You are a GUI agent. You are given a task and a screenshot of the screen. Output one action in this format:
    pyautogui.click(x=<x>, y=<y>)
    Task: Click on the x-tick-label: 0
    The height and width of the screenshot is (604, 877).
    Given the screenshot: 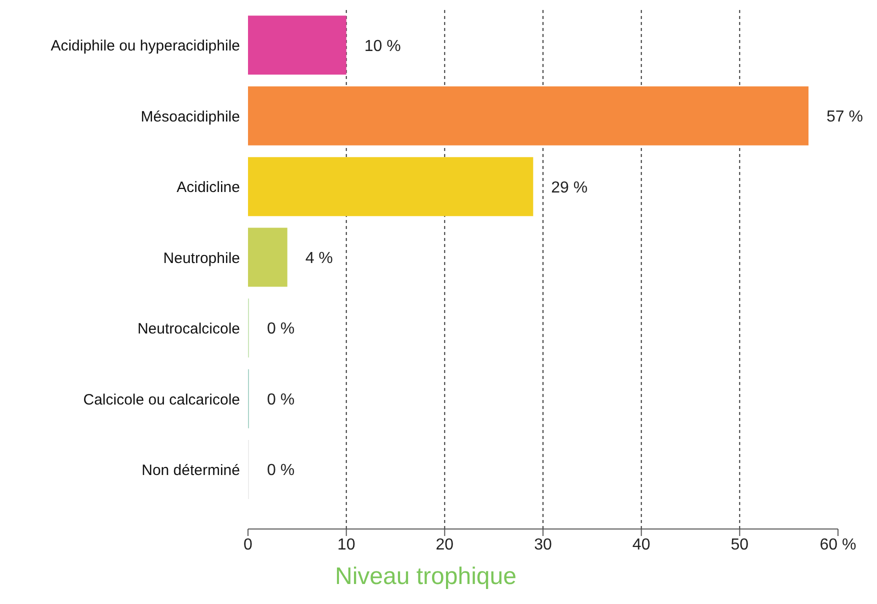 What is the action you would take?
    pyautogui.click(x=248, y=545)
    